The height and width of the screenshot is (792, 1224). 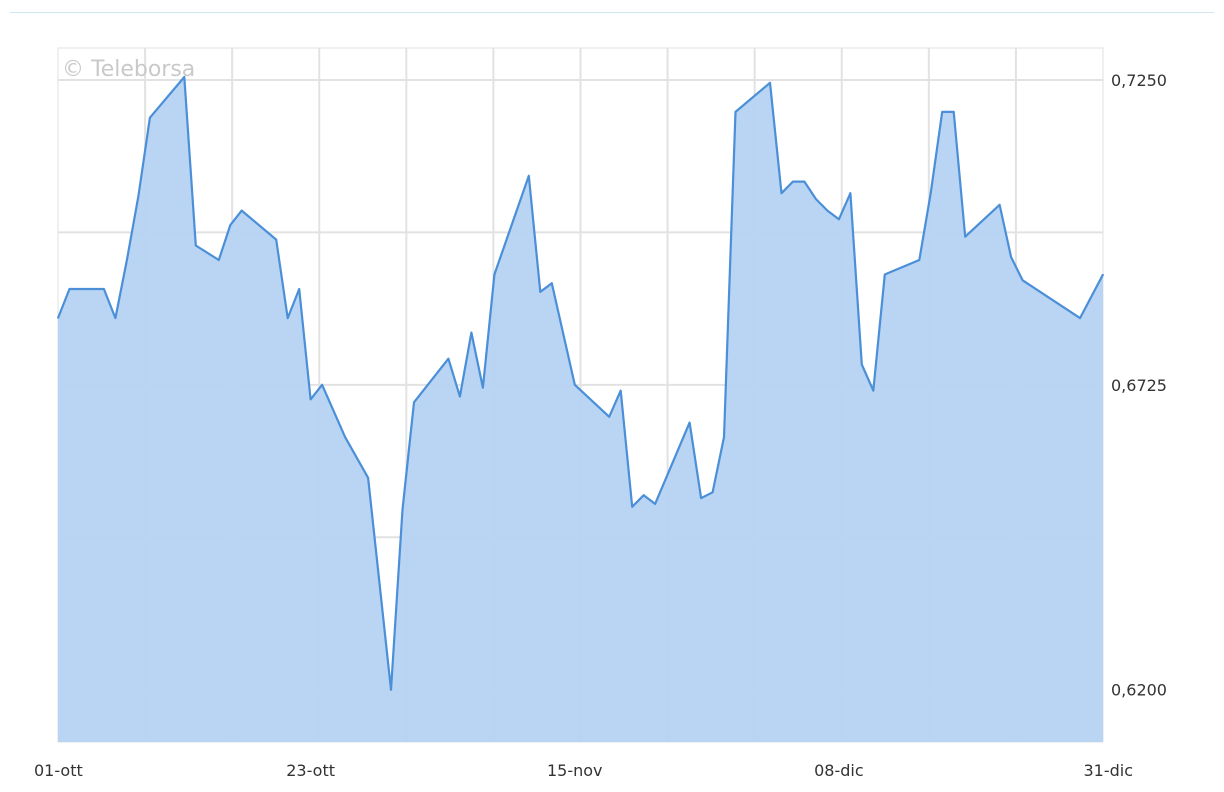 I want to click on watermark: © Teleborsa, so click(x=128, y=69).